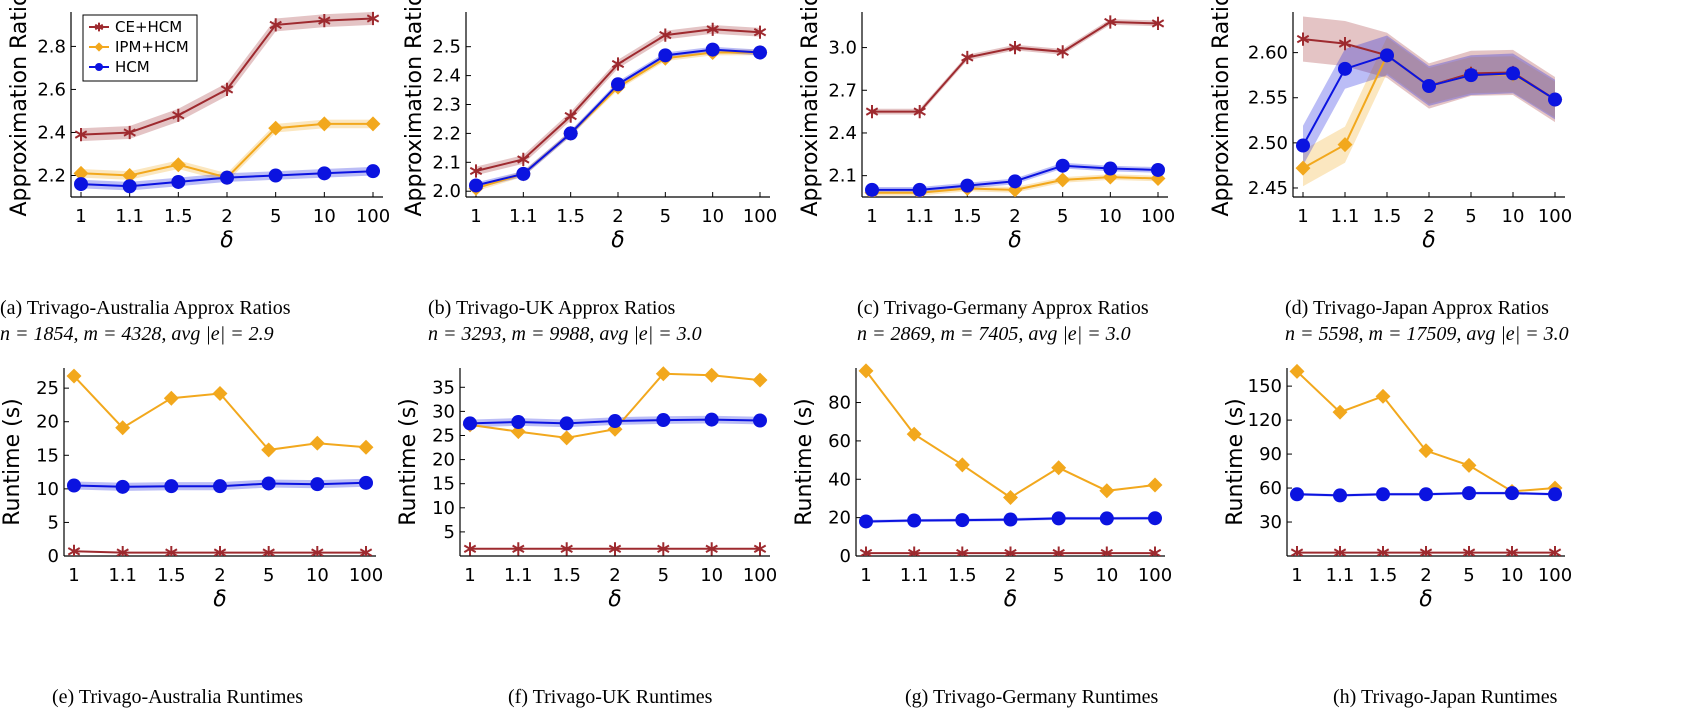  What do you see at coordinates (446, 162) in the screenshot?
I see `y-tick-label: 2.1` at bounding box center [446, 162].